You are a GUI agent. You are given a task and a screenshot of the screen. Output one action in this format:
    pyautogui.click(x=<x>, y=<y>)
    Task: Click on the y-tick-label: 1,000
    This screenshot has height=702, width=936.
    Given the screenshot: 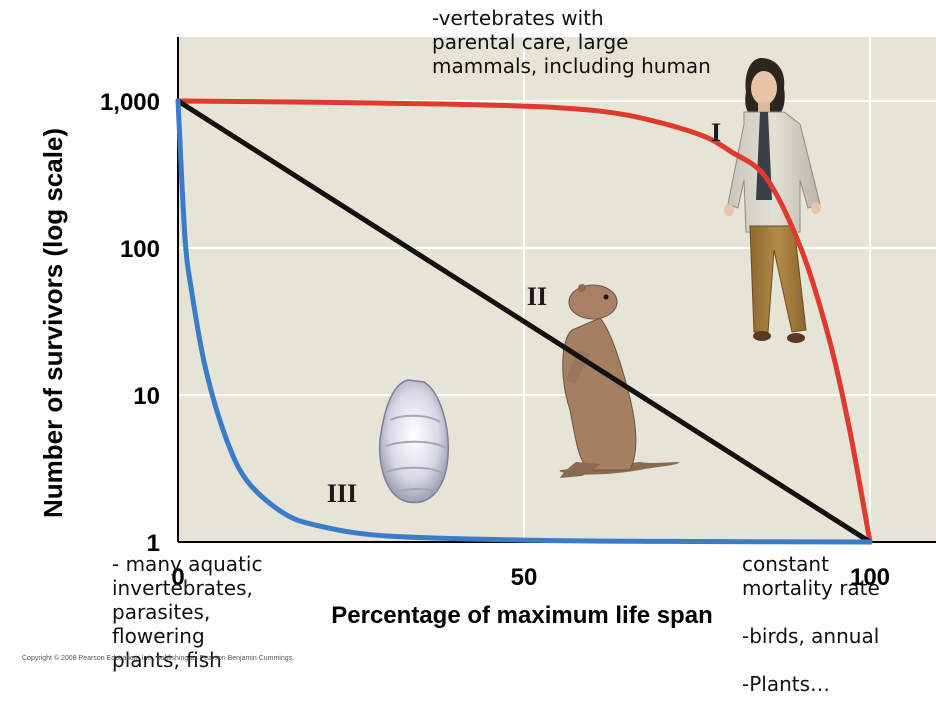 What is the action you would take?
    pyautogui.click(x=130, y=102)
    